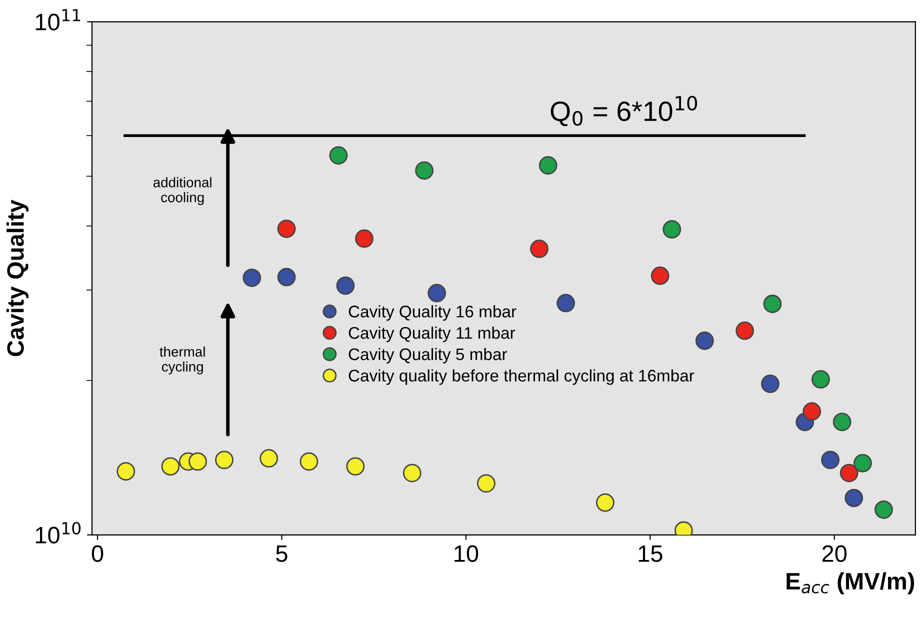  What do you see at coordinates (58, 19) in the screenshot?
I see `y-tick-label: 10$^{11}$` at bounding box center [58, 19].